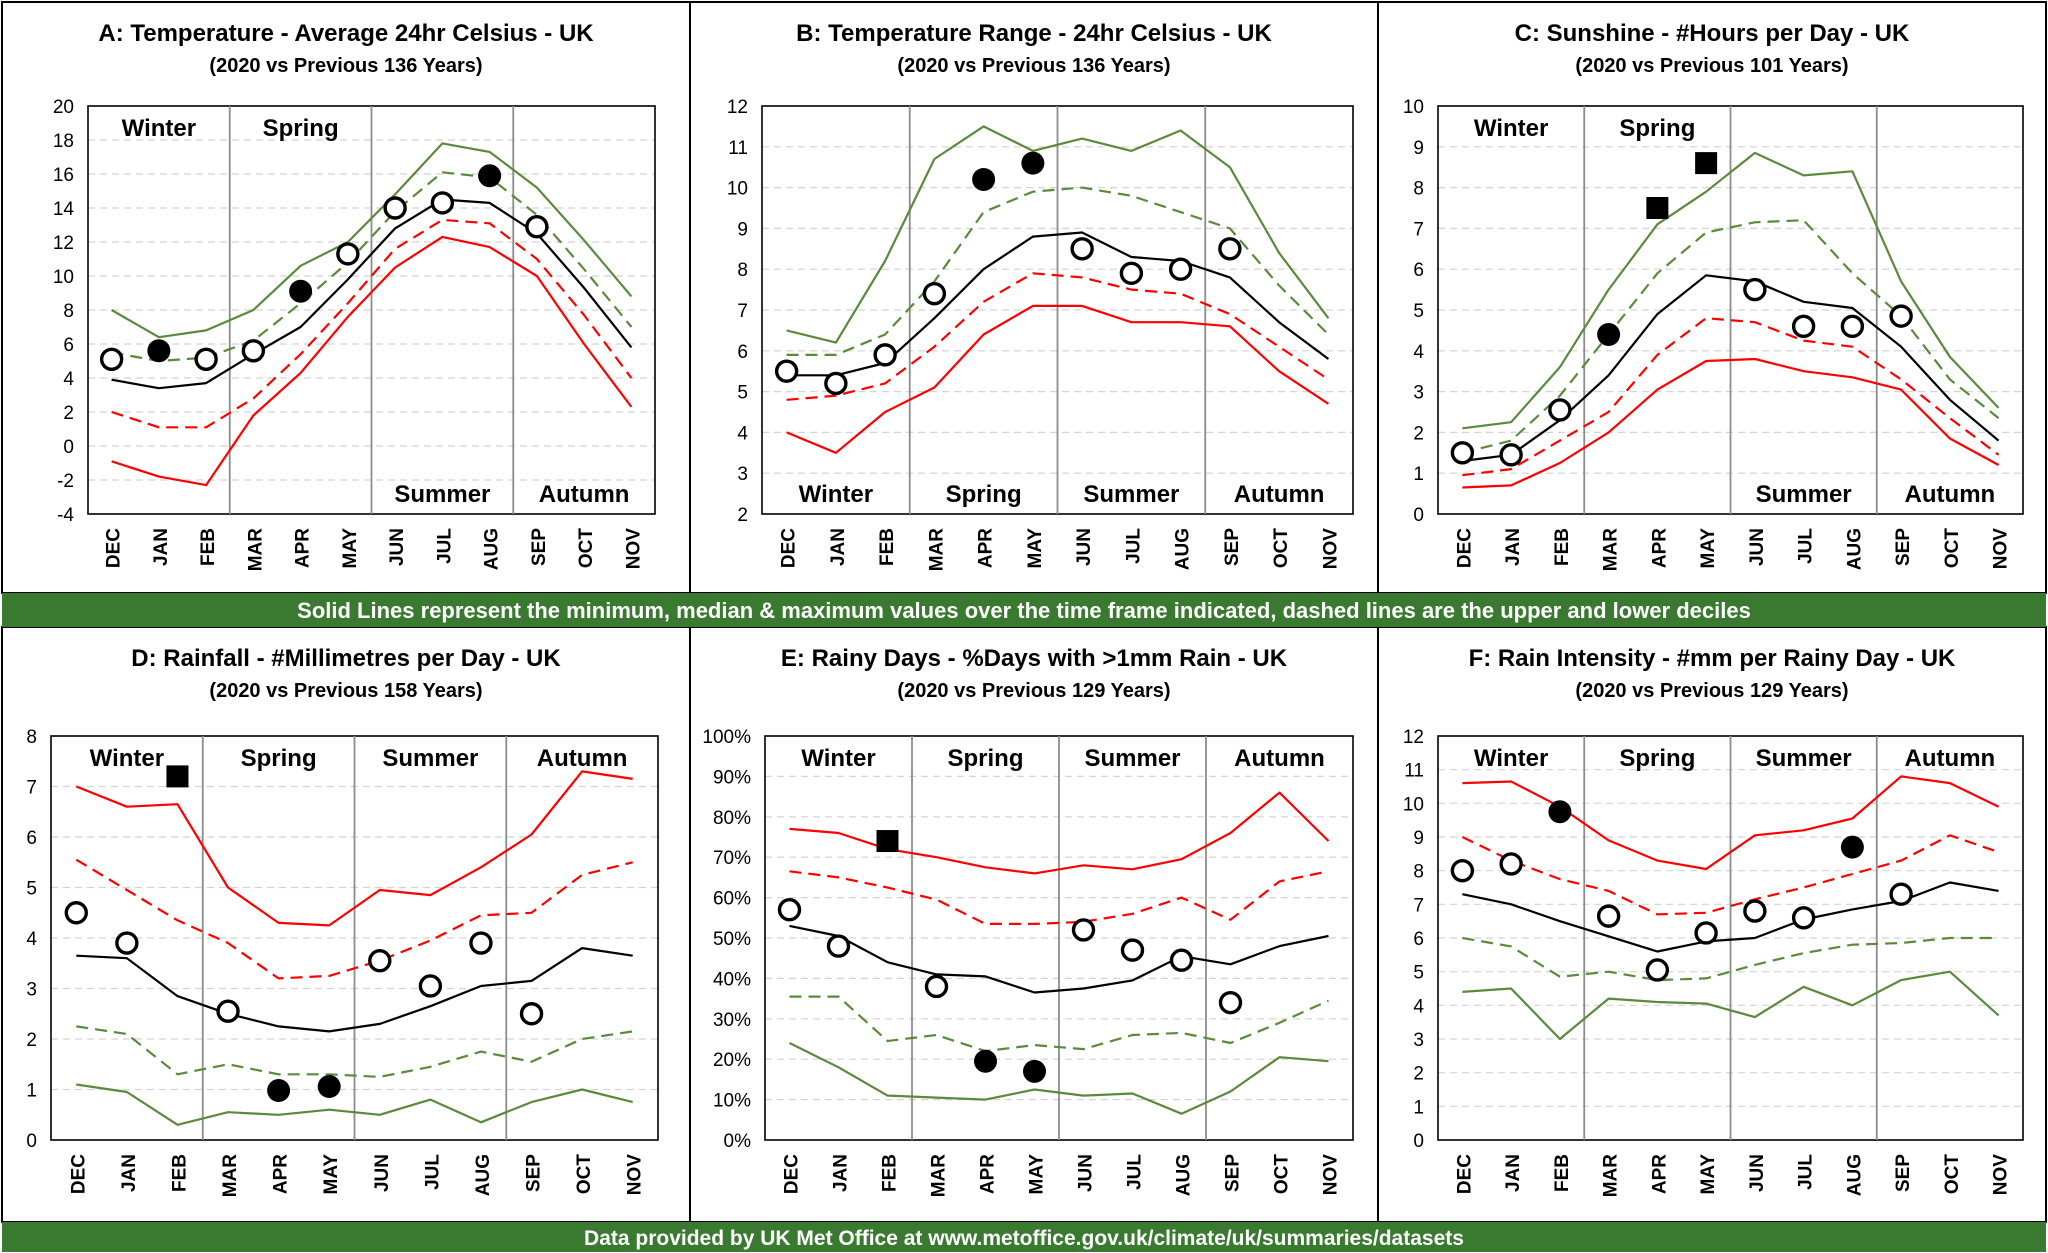  Describe the element at coordinates (63, 141) in the screenshot. I see `y-tick-label: 18` at that location.